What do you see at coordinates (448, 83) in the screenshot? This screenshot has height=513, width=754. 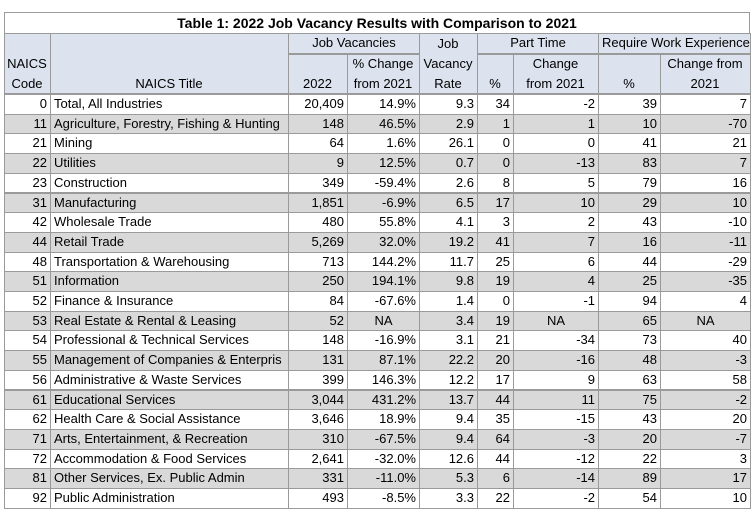 I see `column-header: Rate` at bounding box center [448, 83].